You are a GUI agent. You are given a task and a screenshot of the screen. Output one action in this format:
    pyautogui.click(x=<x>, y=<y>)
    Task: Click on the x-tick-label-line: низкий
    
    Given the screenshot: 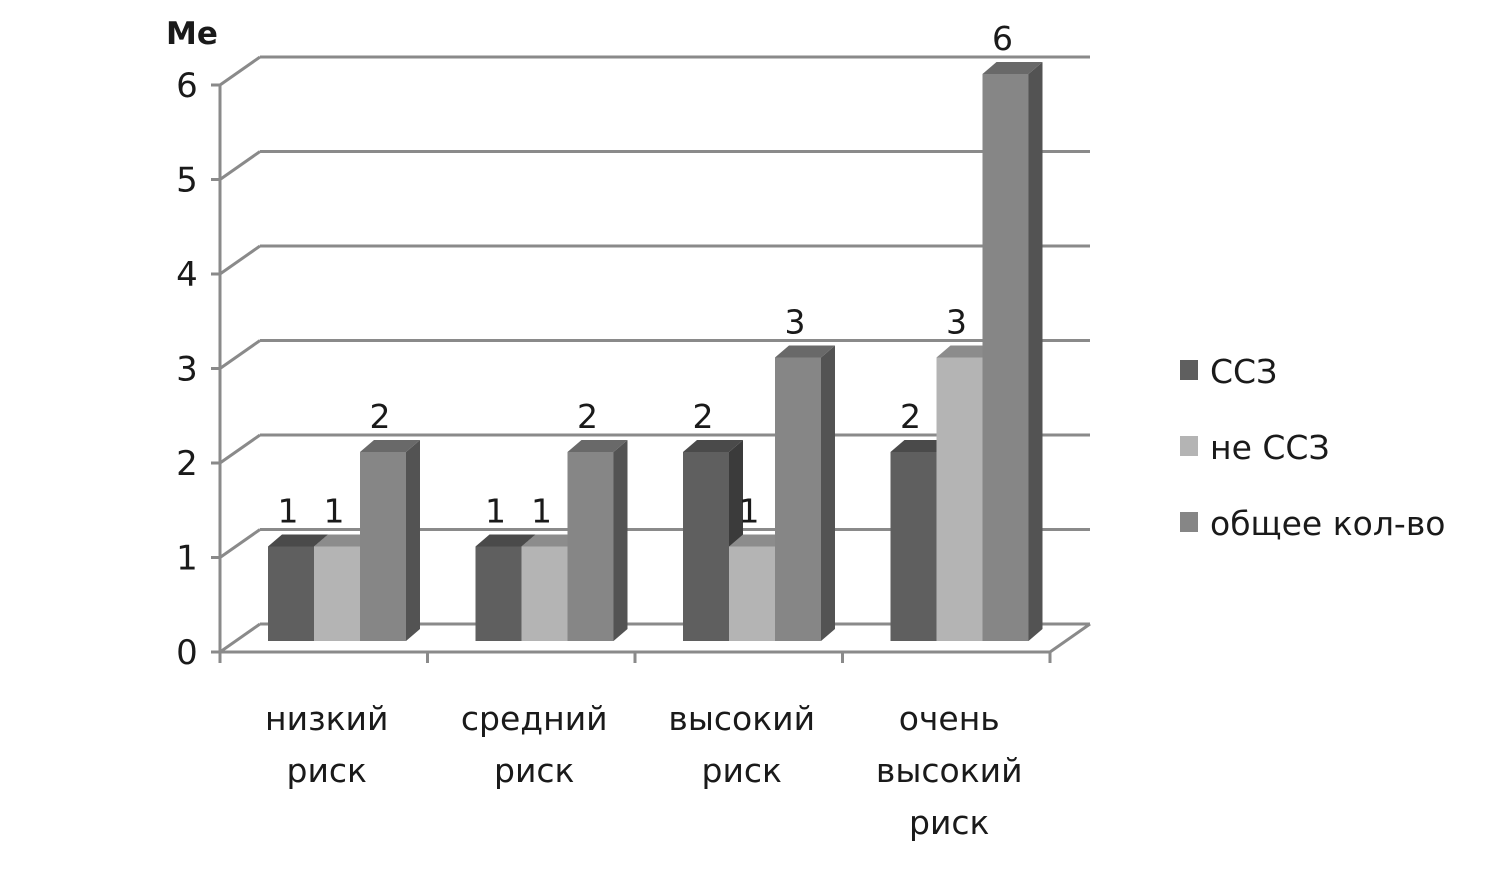 What is the action you would take?
    pyautogui.click(x=326, y=718)
    